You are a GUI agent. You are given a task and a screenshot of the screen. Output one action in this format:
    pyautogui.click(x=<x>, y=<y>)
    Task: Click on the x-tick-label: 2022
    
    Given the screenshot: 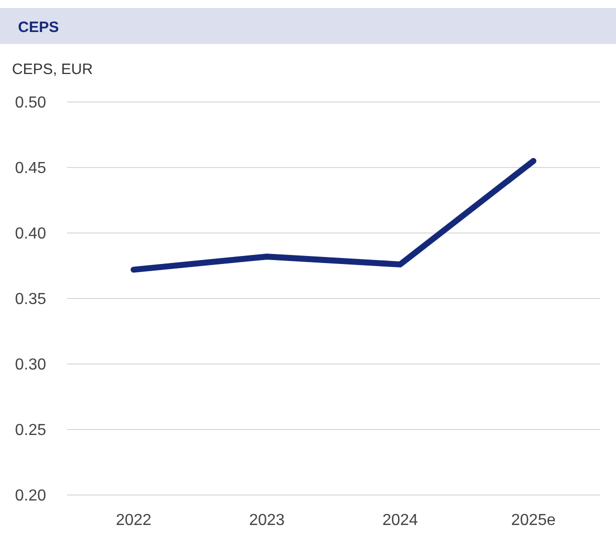 What is the action you would take?
    pyautogui.click(x=134, y=520)
    